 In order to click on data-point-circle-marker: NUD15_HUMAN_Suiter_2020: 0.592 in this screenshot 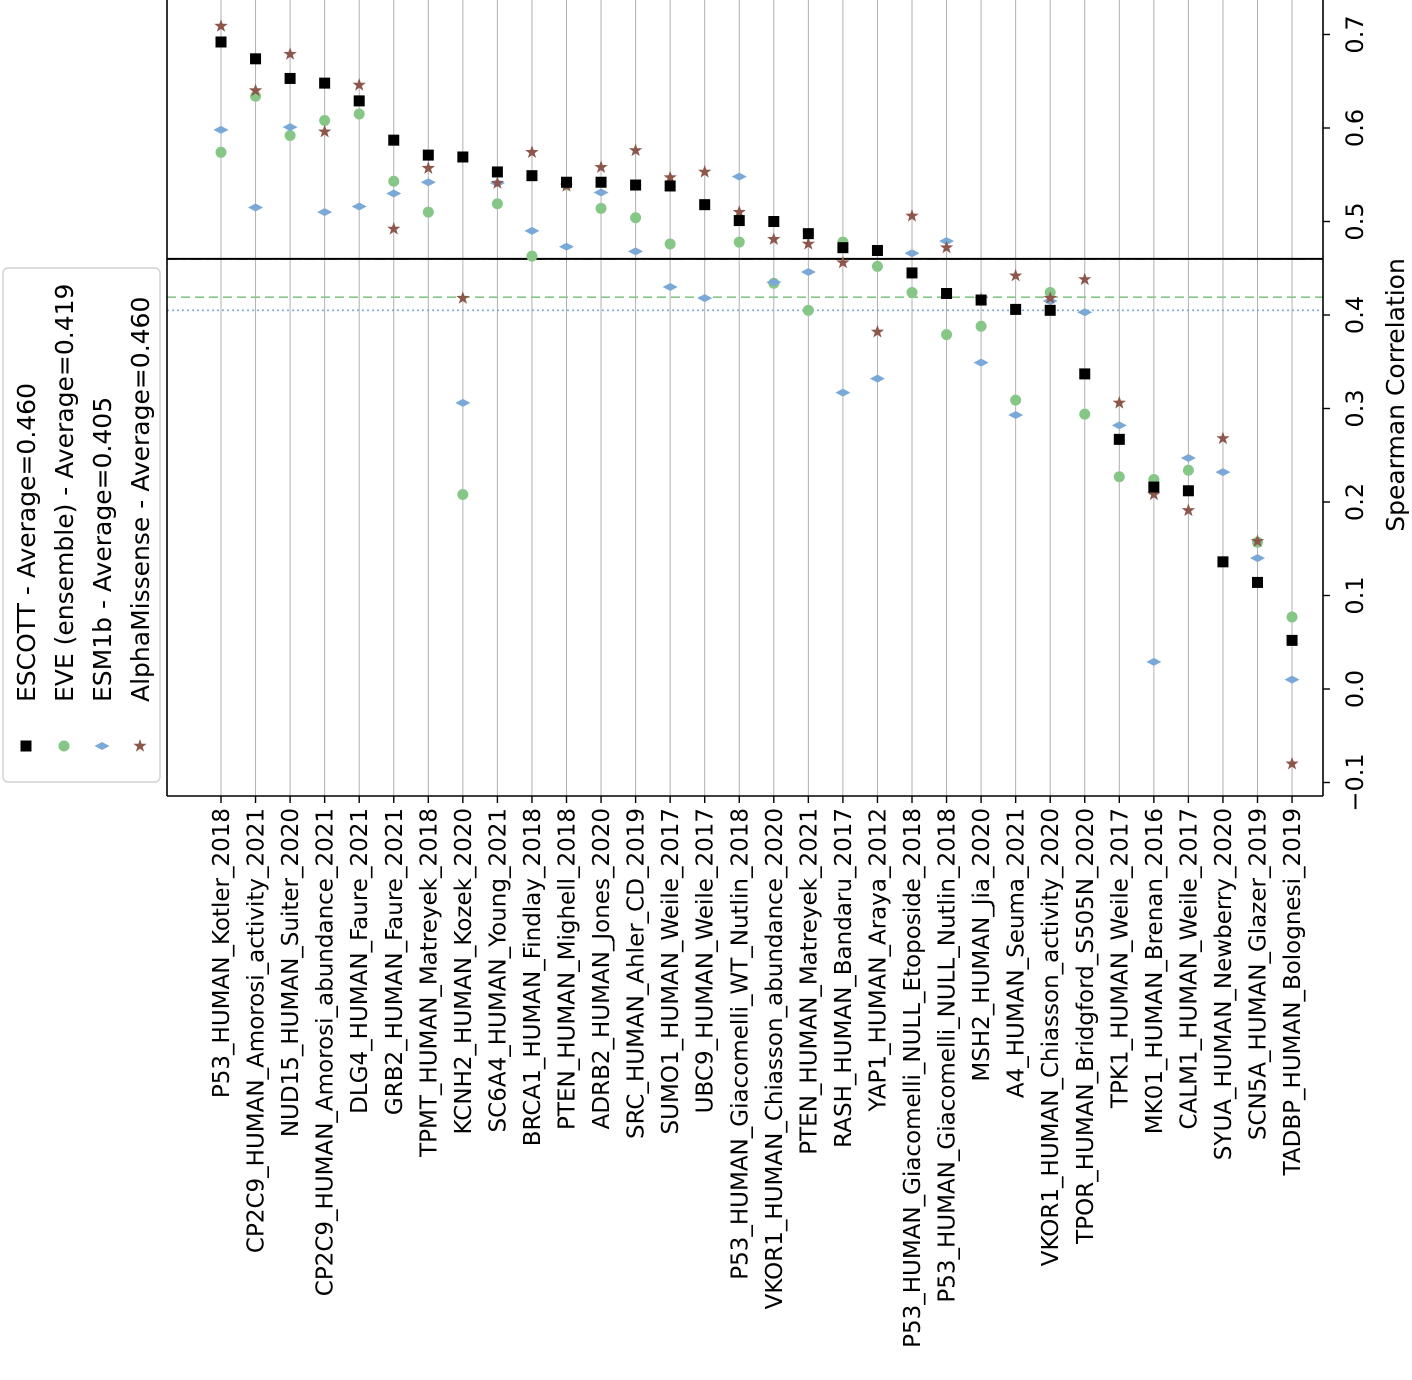, I will do `click(290, 135)`.